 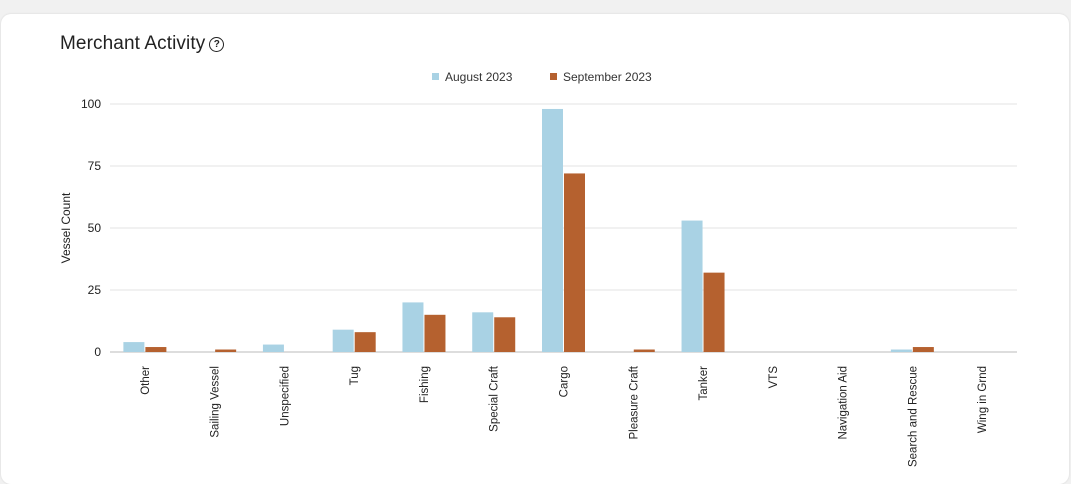 What do you see at coordinates (495, 398) in the screenshot?
I see `x-category-label: Special Craft` at bounding box center [495, 398].